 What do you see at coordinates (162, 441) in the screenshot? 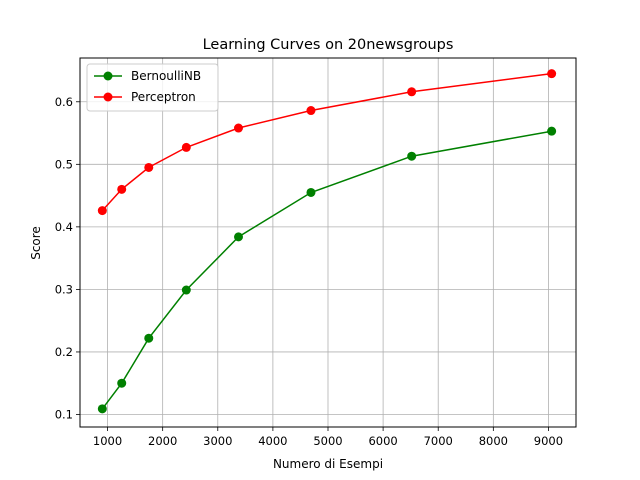
I see `x-tick-label: 2000` at bounding box center [162, 441].